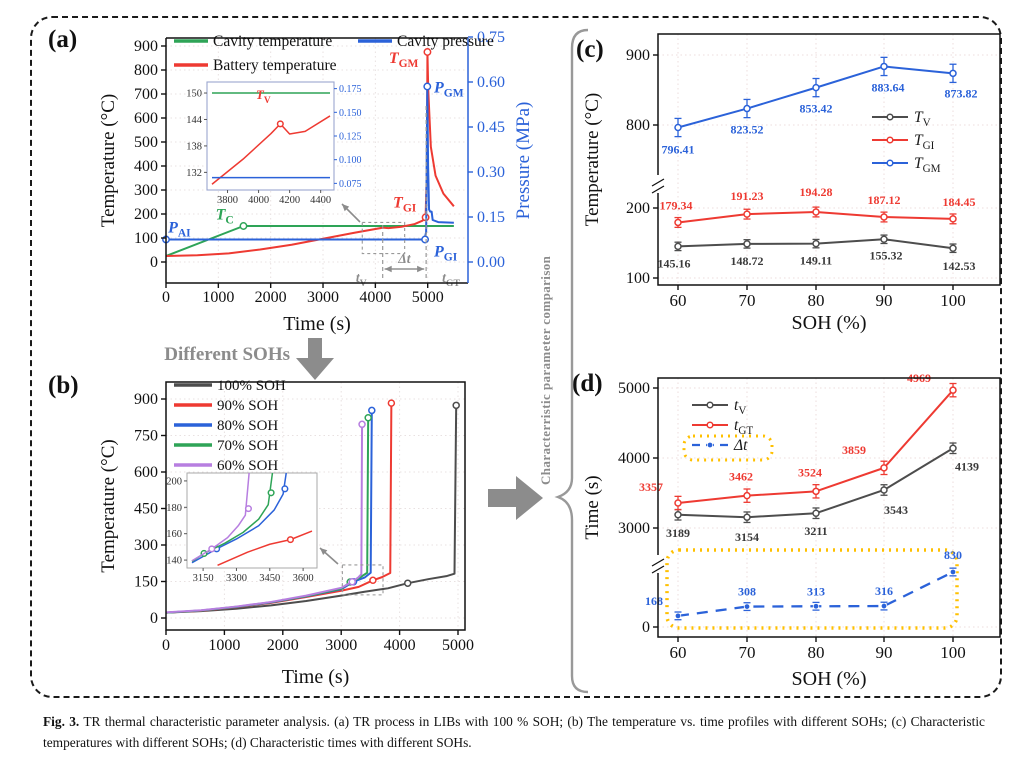  What do you see at coordinates (146, 399) in the screenshot?
I see `svg-text: 900` at bounding box center [146, 399].